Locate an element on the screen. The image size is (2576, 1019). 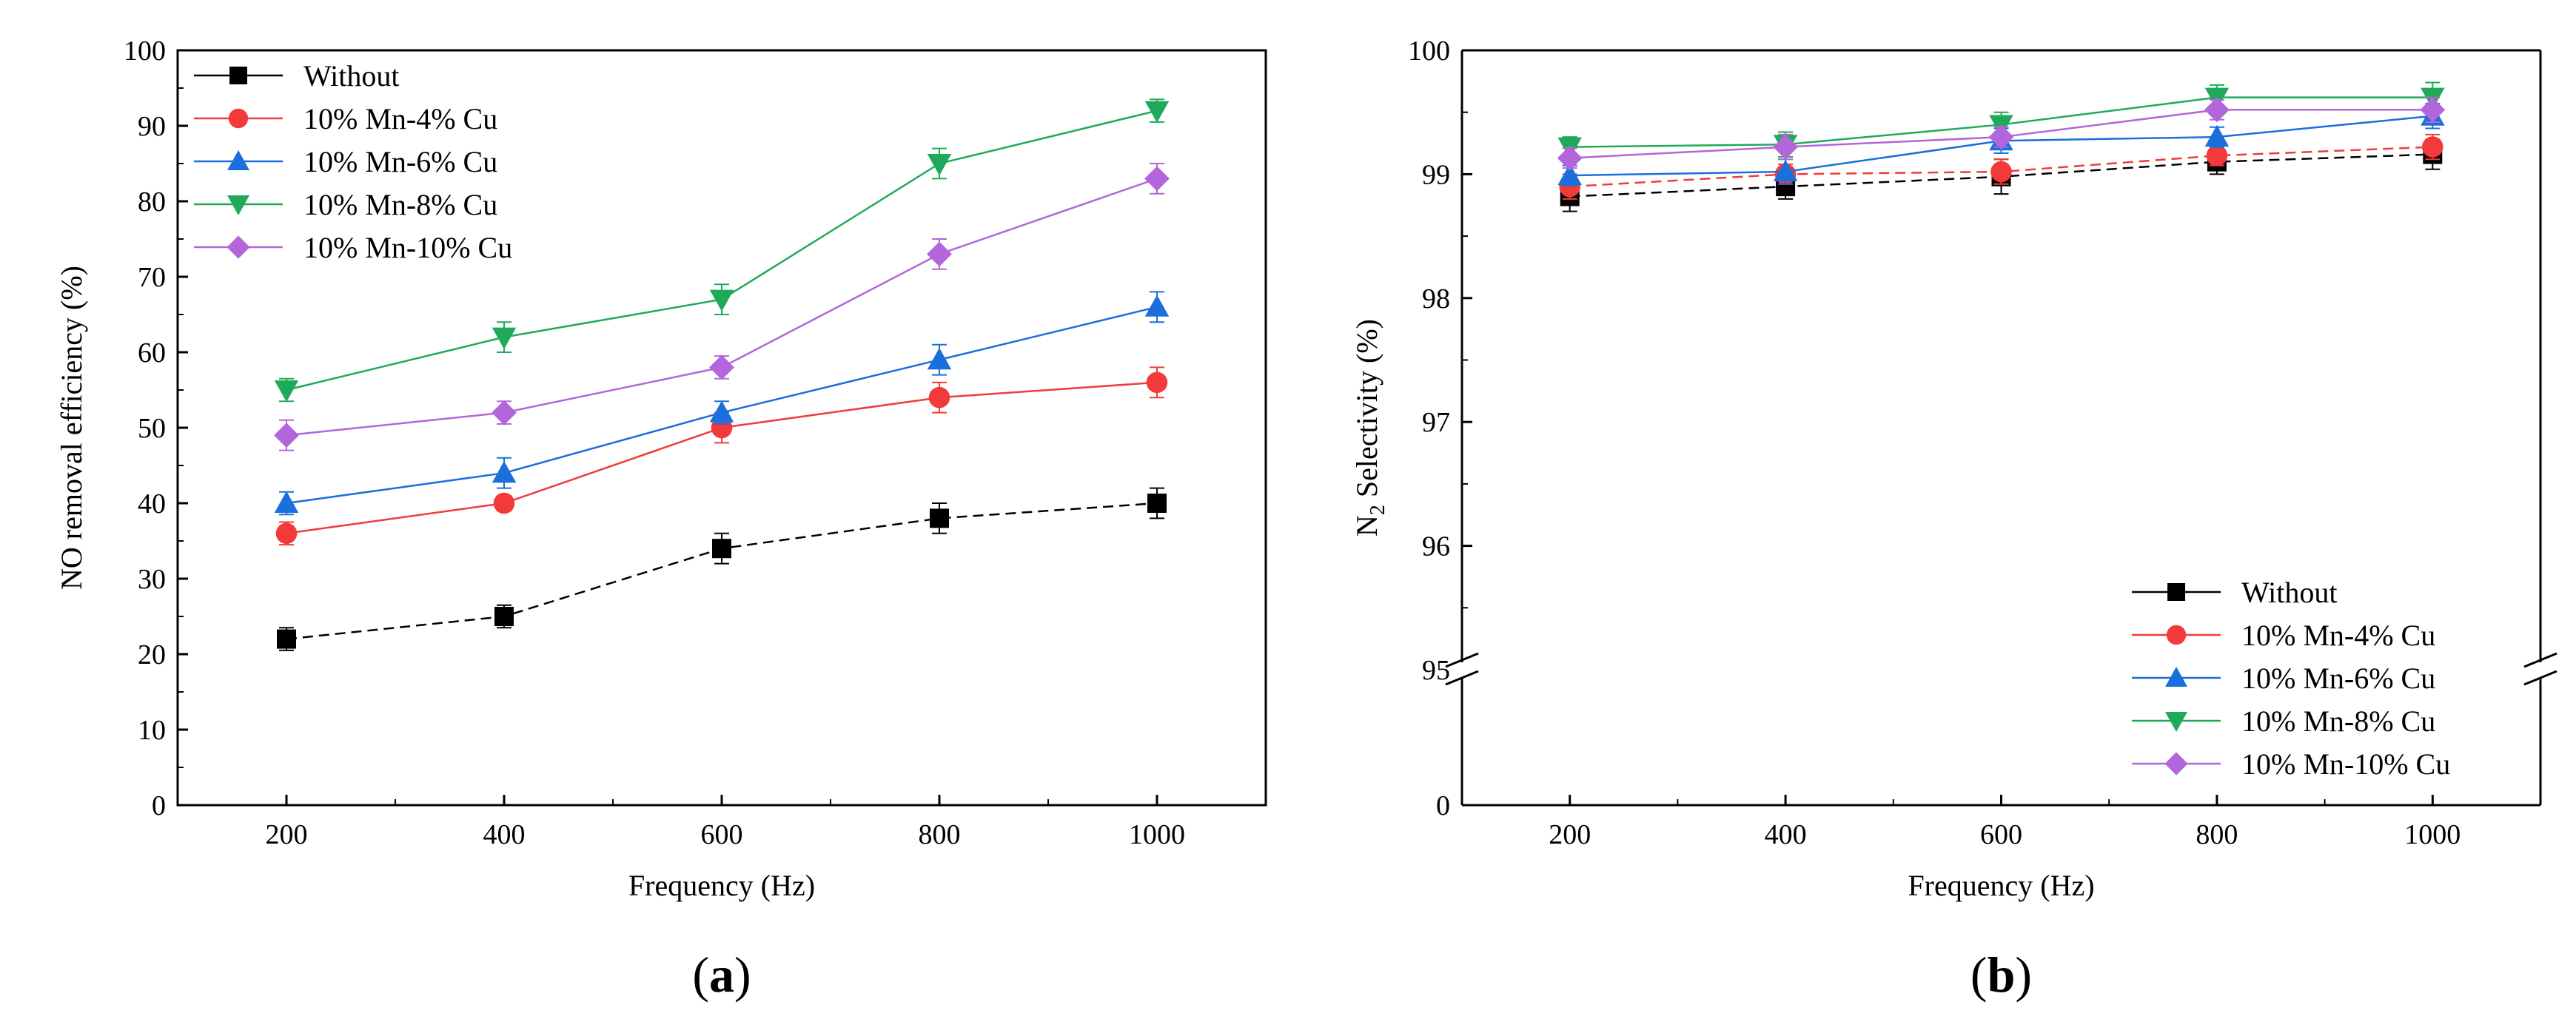
y-tick-label: 30 is located at coordinates (152, 579).